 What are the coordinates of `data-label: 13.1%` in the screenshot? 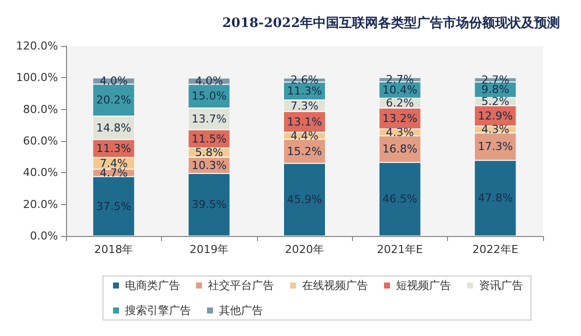 It's located at (304, 121).